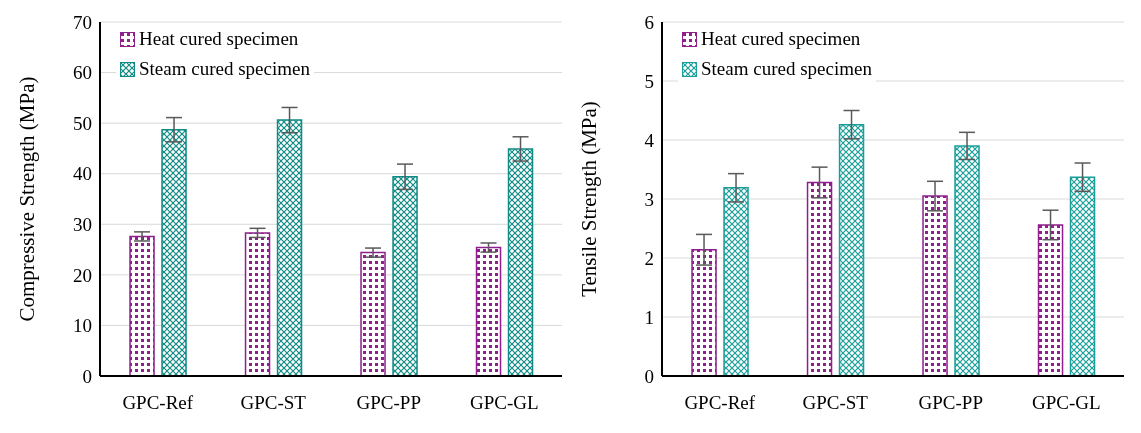 The height and width of the screenshot is (433, 1141). Describe the element at coordinates (649, 22) in the screenshot. I see `y-tick-label: 6` at that location.